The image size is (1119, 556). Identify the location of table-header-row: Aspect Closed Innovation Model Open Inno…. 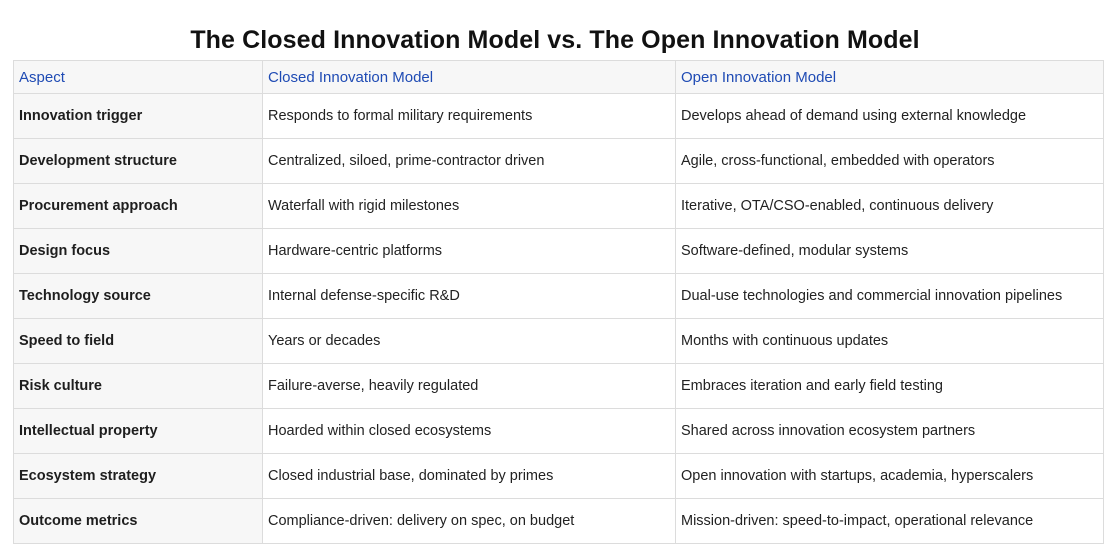
(558, 77).